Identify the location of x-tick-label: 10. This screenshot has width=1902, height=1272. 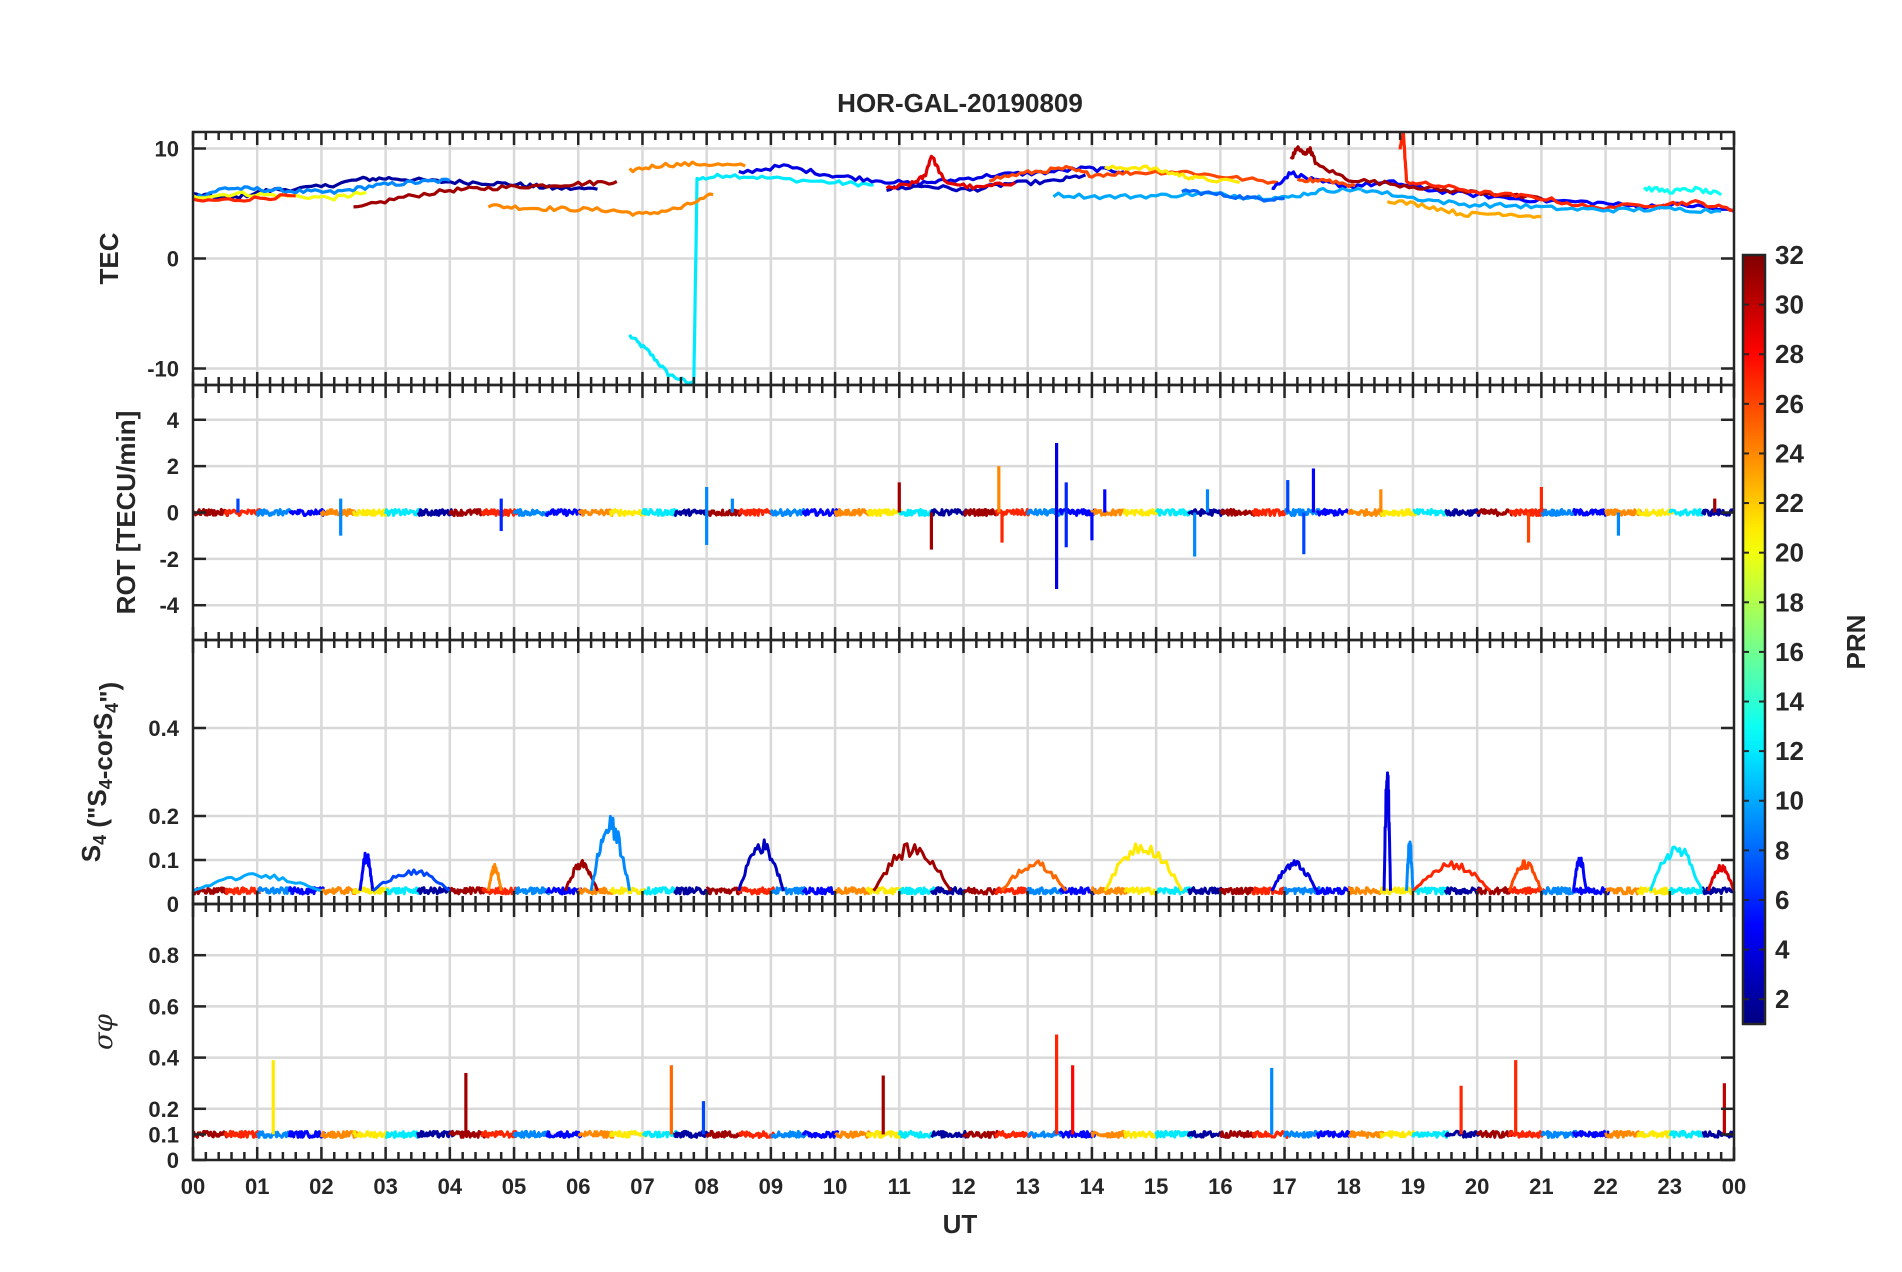
(835, 1186).